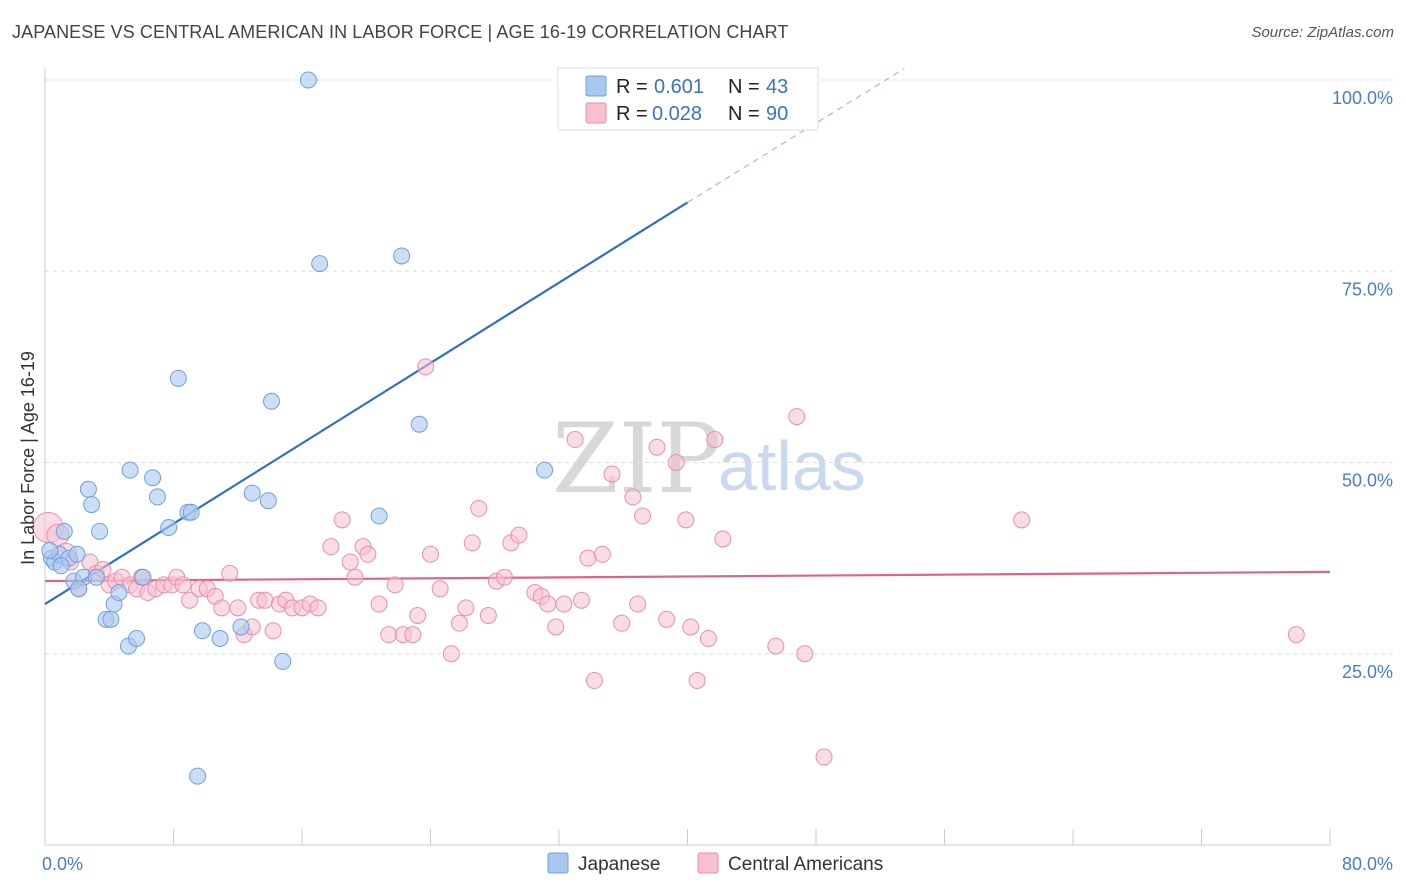  I want to click on japanese-trend-extension, so click(796, 135).